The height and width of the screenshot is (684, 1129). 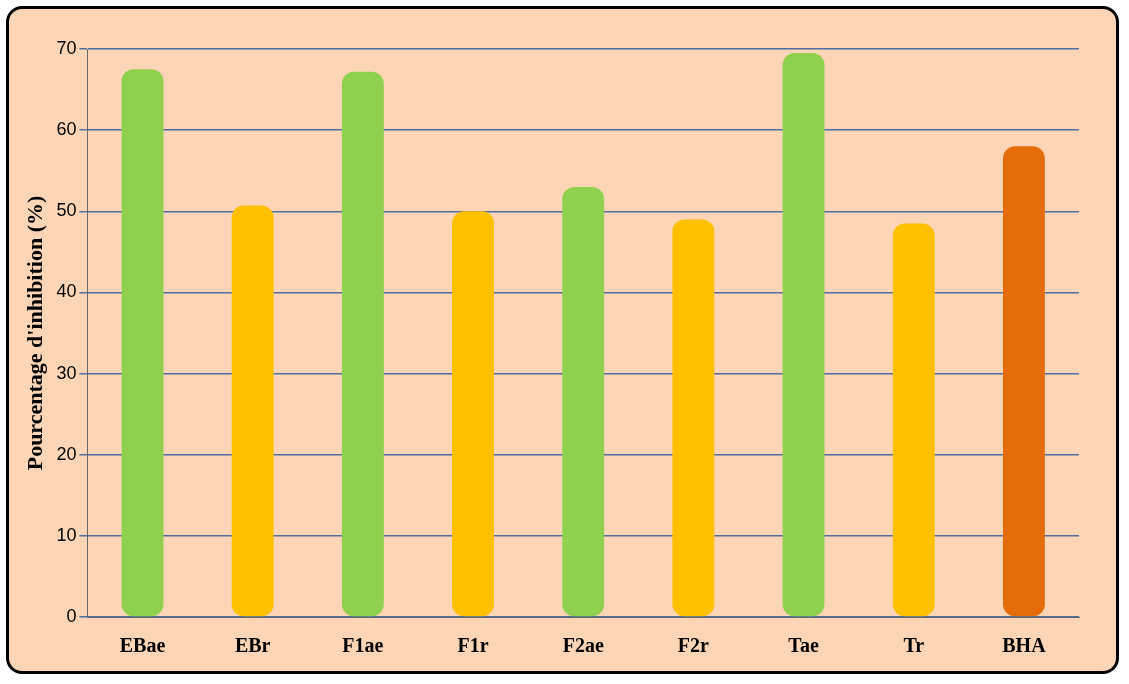 What do you see at coordinates (34, 333) in the screenshot?
I see `y-axis-title: Pourcentage d'inhibition (%)` at bounding box center [34, 333].